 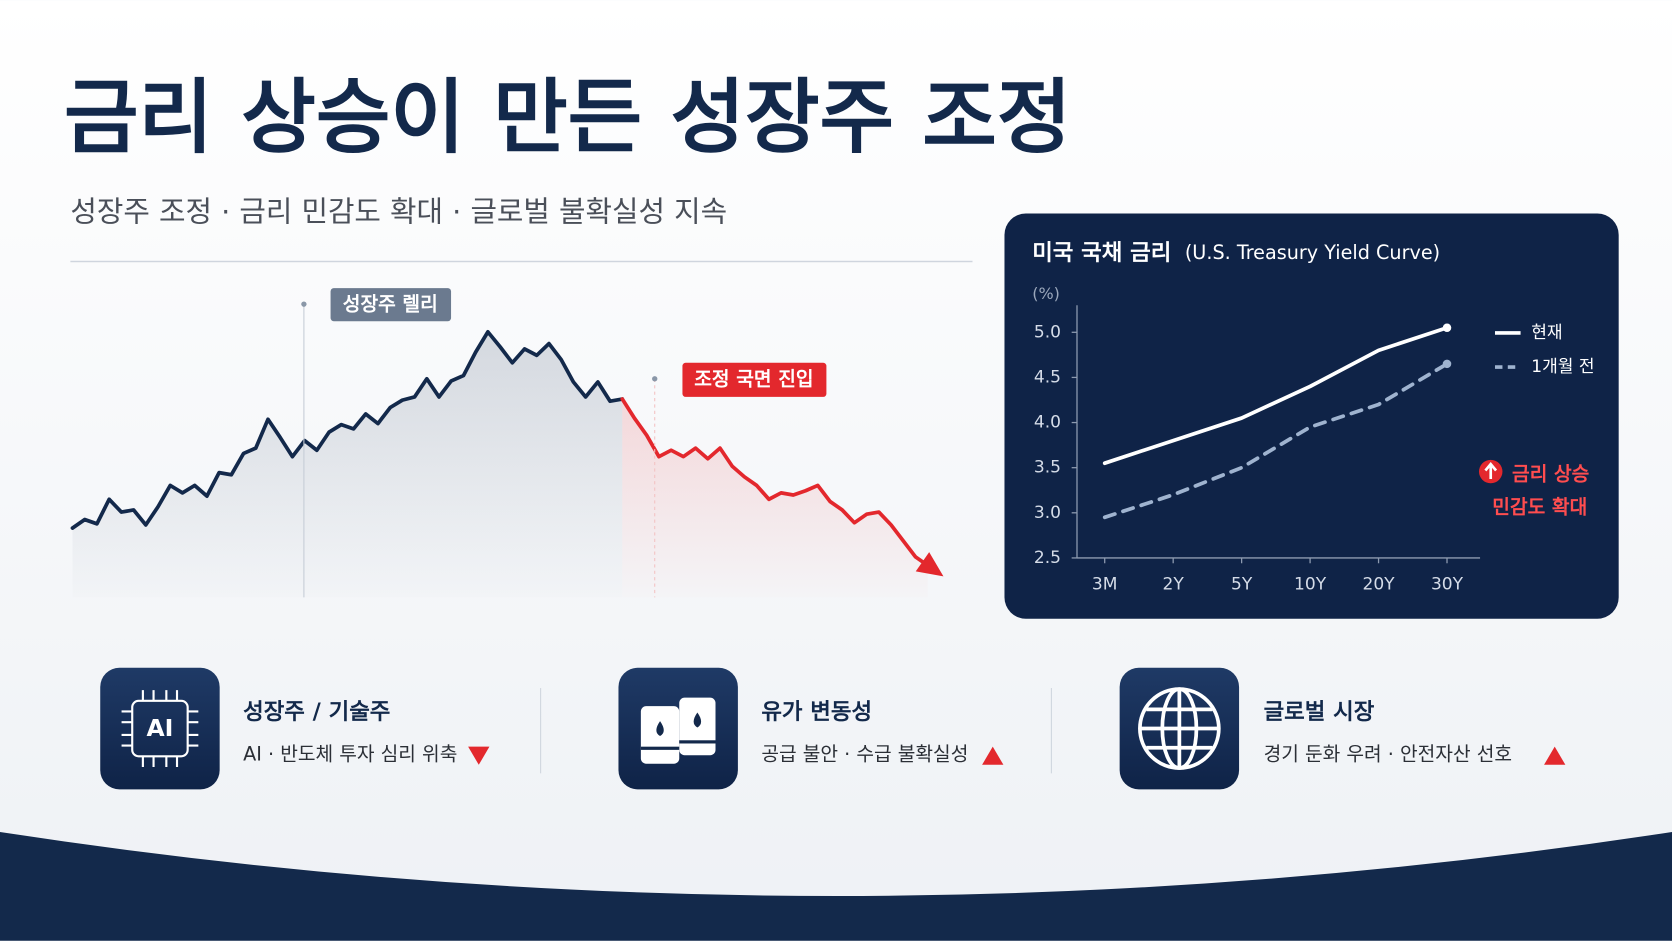 What do you see at coordinates (678, 730) in the screenshot?
I see `barrel-icon` at bounding box center [678, 730].